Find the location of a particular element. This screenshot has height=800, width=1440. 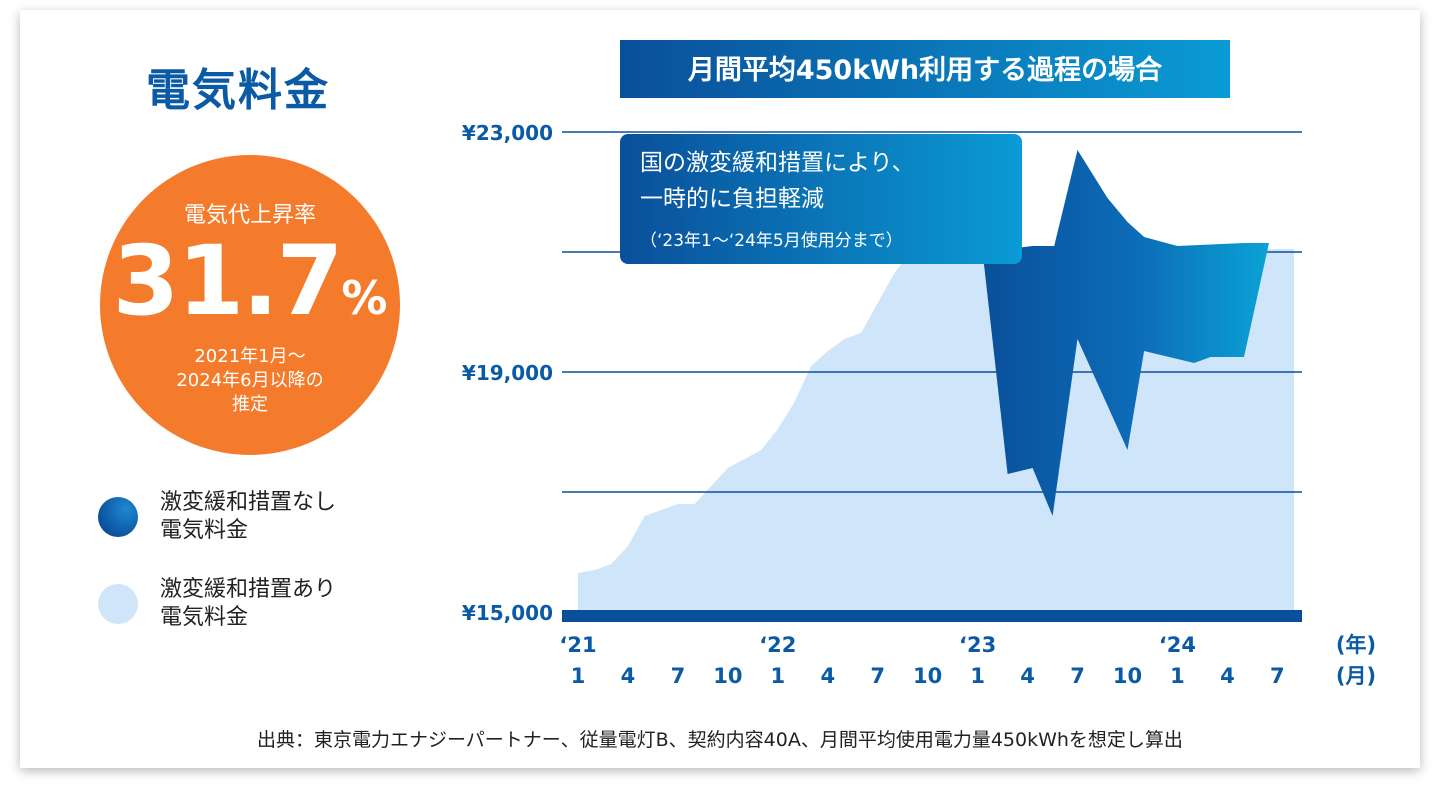

legend-item-without-relief: 激変緩和措置なし 電気料金 is located at coordinates (217, 517).